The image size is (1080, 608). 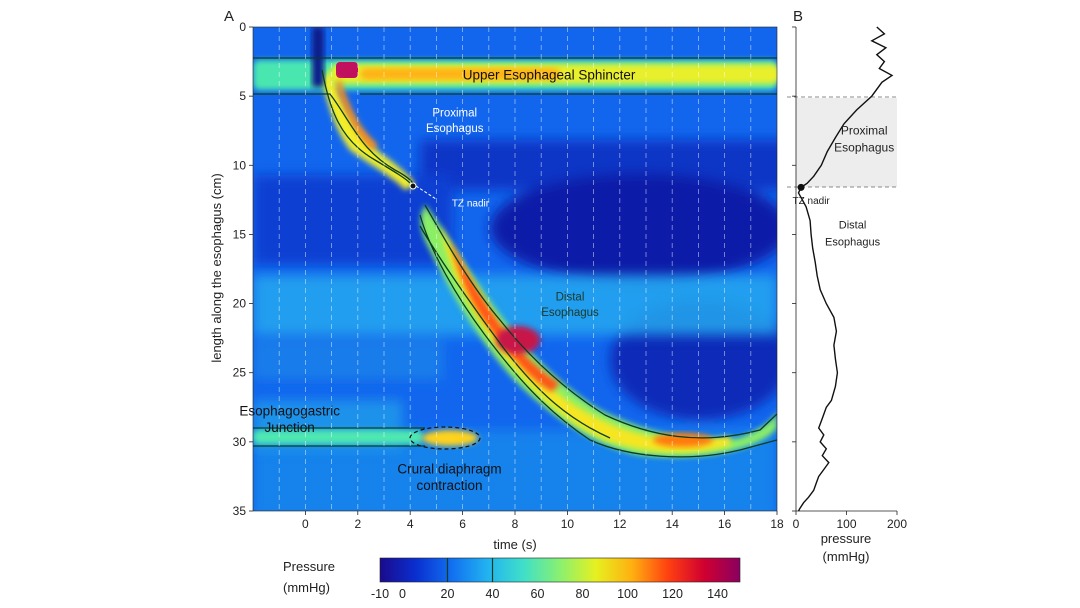 I want to click on colorbar-ticks: -10 0 20 40 60 80 100 120 140, so click(x=549, y=579).